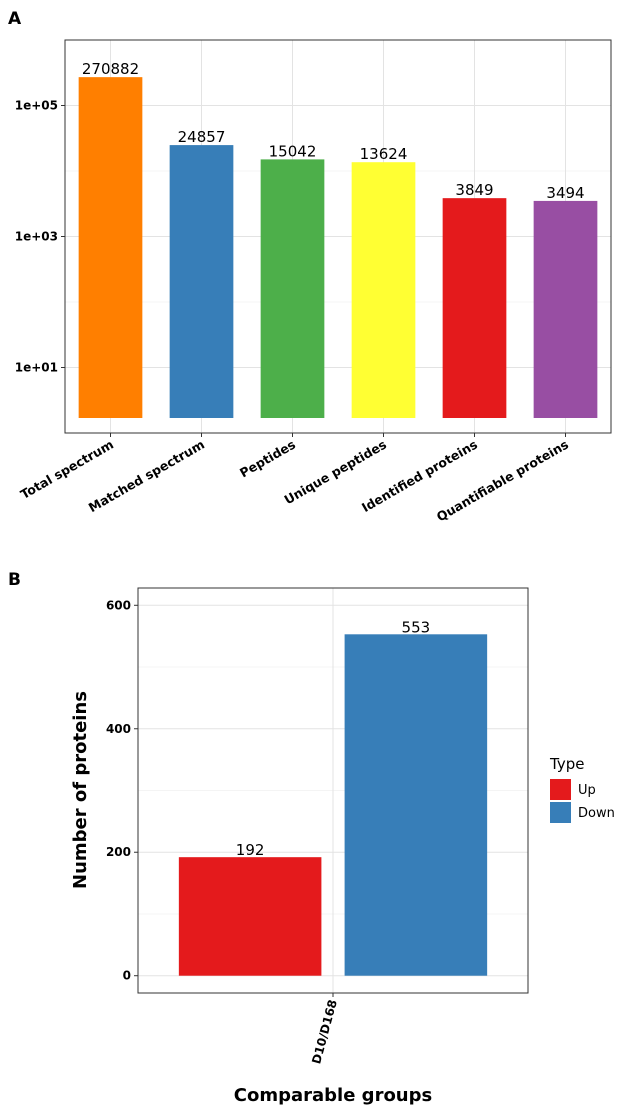 The image size is (624, 1113). Describe the element at coordinates (474, 190) in the screenshot. I see `bar-value-label: 3849` at that location.